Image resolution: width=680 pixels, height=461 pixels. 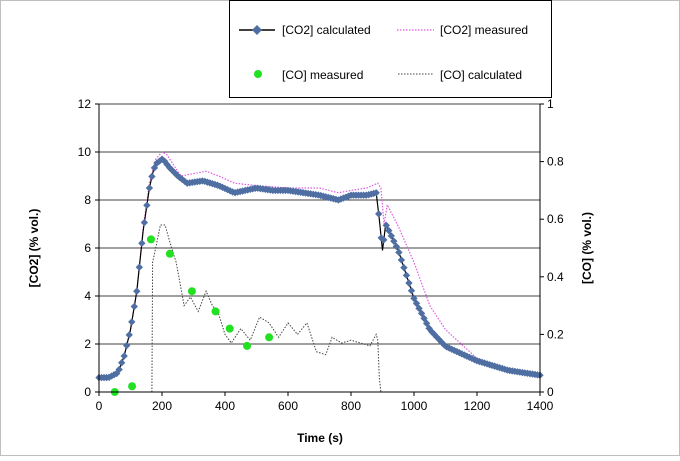 I want to click on x-tick-label: 1000, so click(x=414, y=406).